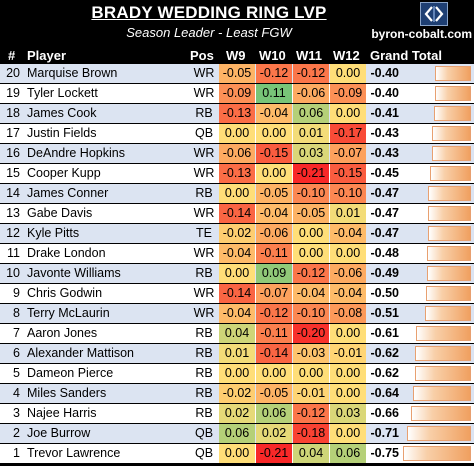 The image size is (474, 466). I want to click on table-subtitle: Season Leader - Least FGW, so click(209, 32).